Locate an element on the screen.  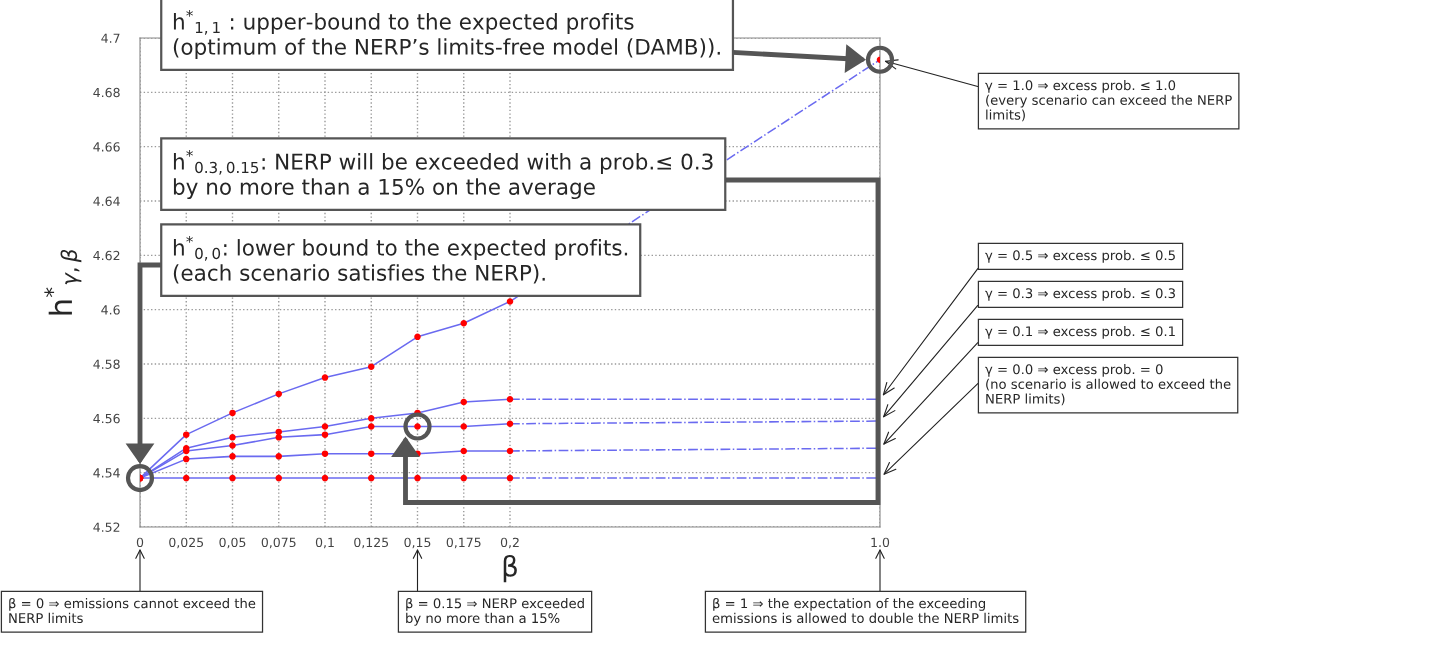
annotation: γ = 0.5 ⇒ excess prob. ≤ 0.5 is located at coordinates (1080, 256).